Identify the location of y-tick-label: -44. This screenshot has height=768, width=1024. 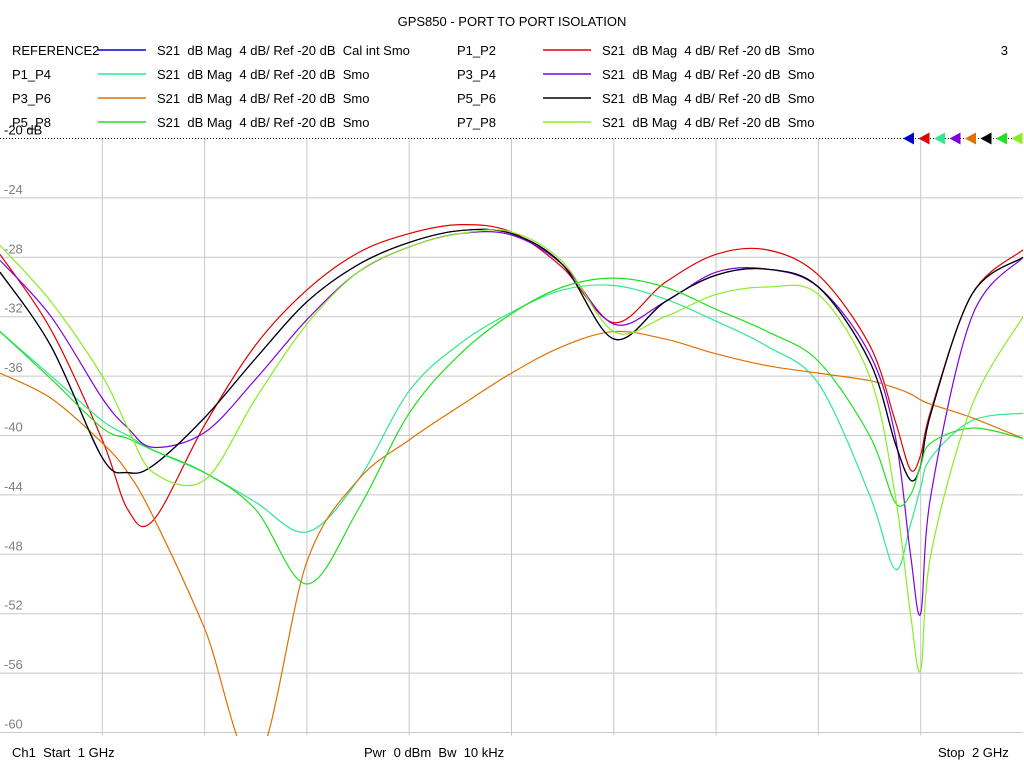
(13, 486).